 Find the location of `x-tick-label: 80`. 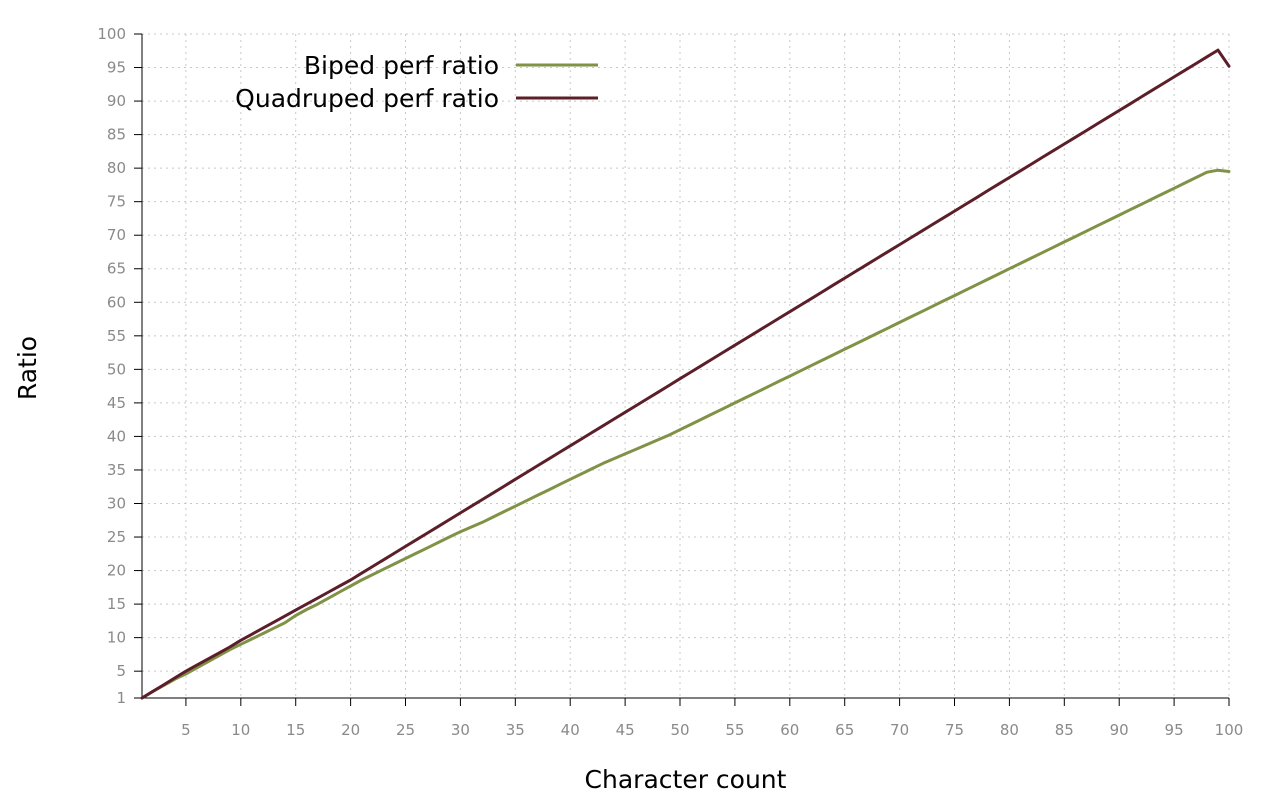

x-tick-label: 80 is located at coordinates (1009, 730).